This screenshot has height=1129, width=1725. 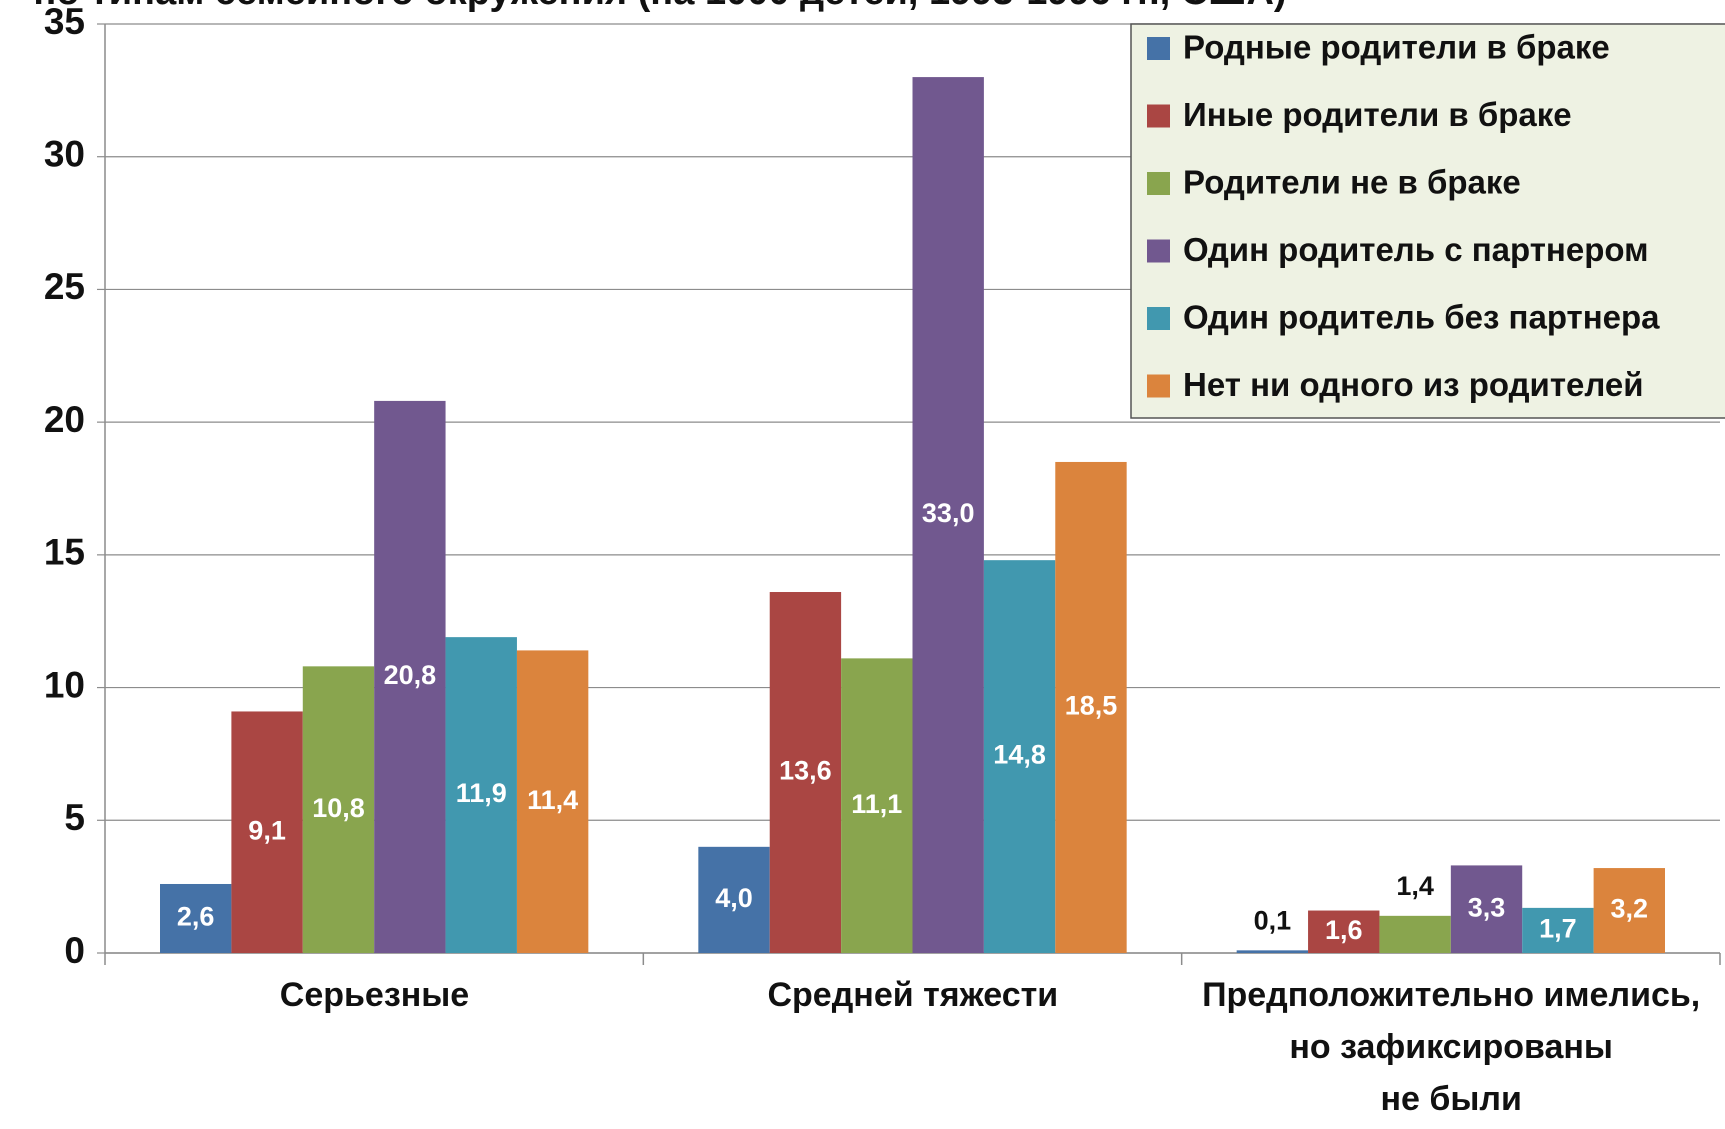 I want to click on x-tick-label: Средней тяжести, so click(x=913, y=995).